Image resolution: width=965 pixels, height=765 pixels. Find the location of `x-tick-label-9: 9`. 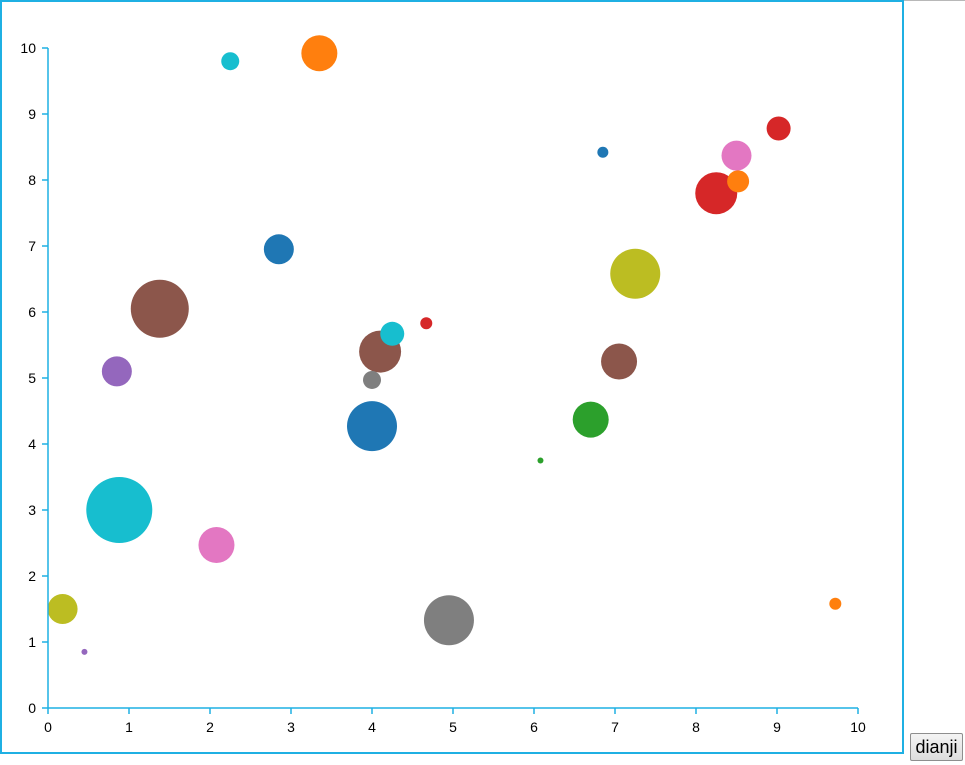

x-tick-label-9: 9 is located at coordinates (777, 727).